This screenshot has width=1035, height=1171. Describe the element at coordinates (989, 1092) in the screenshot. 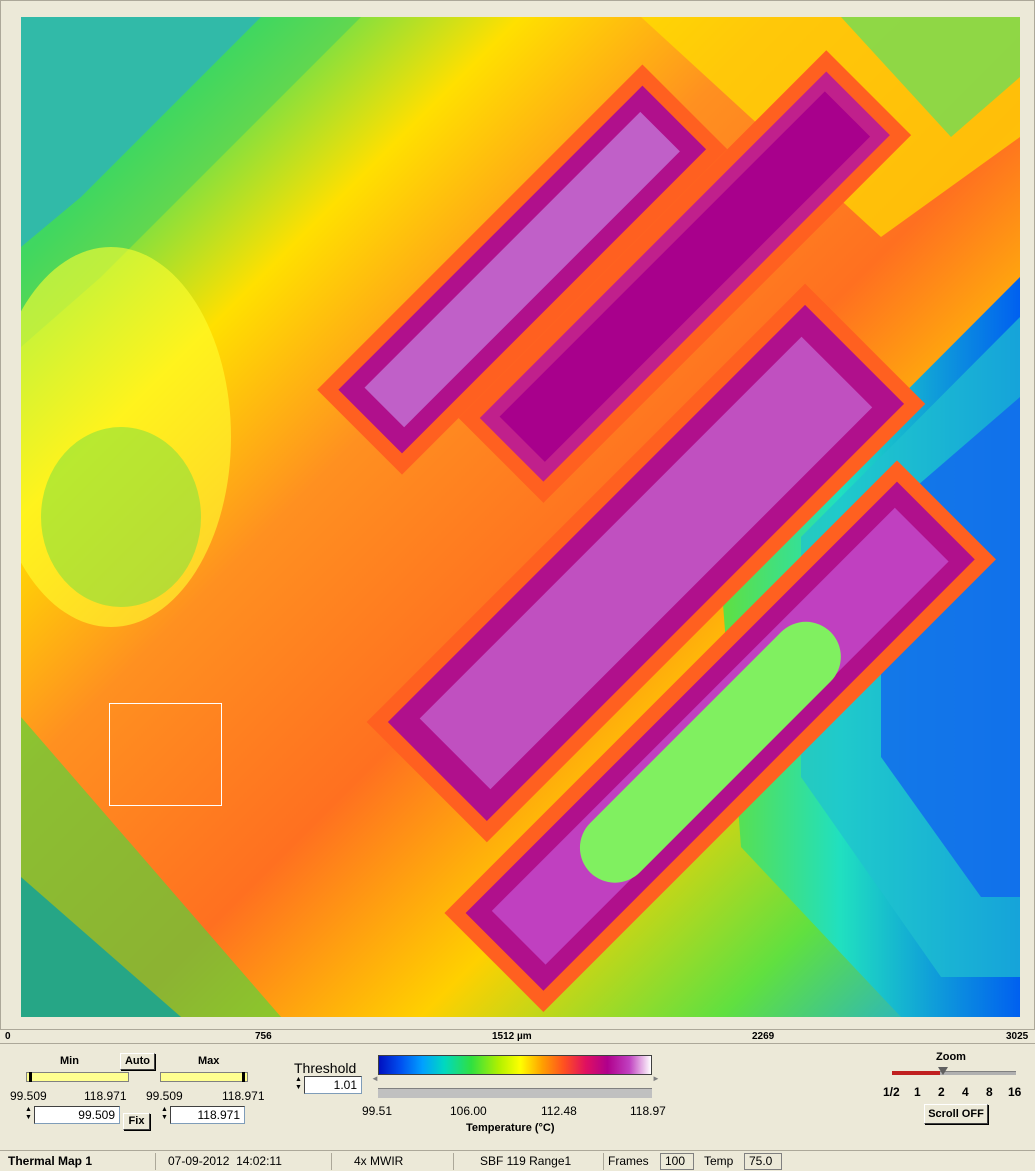

I see `zoom-level: 8` at that location.